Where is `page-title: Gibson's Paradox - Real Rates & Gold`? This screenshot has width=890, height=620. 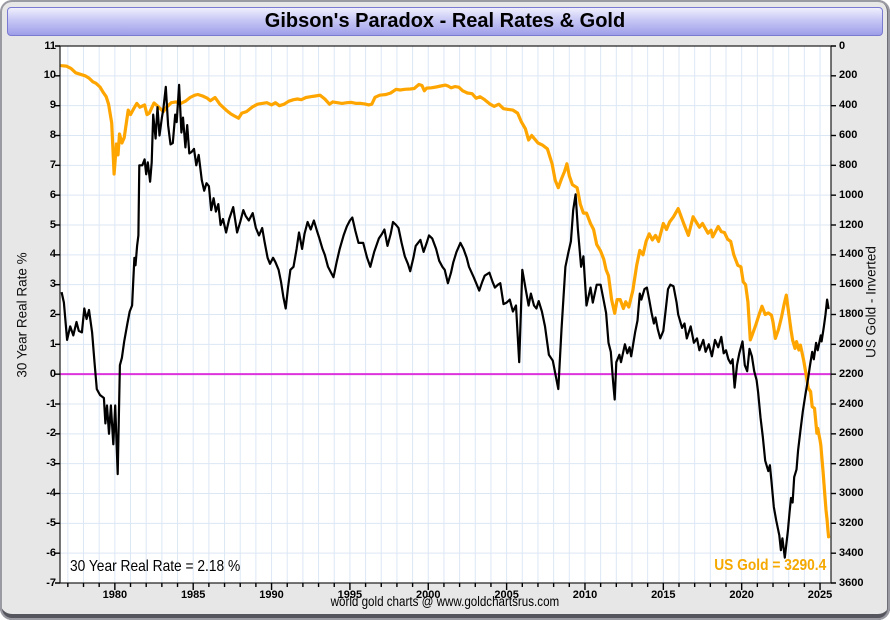 page-title: Gibson's Paradox - Real Rates & Gold is located at coordinates (445, 21).